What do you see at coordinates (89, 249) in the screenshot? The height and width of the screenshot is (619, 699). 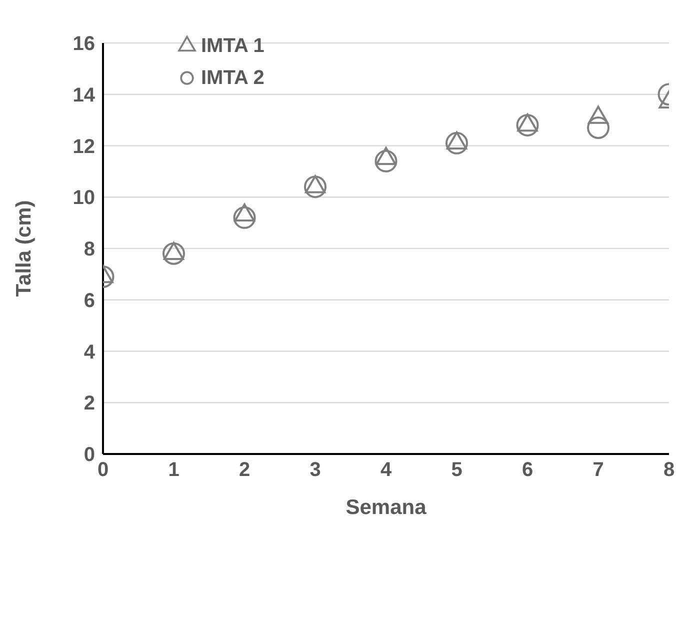 I see `y-tick-label: 8` at bounding box center [89, 249].